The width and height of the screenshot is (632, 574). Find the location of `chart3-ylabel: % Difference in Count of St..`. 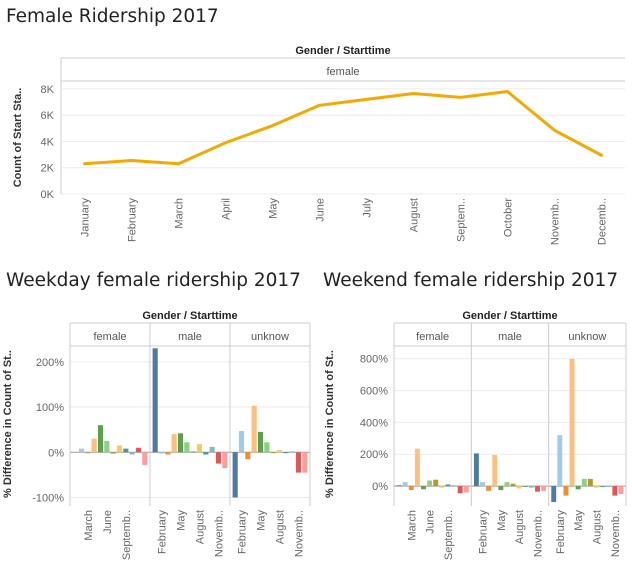

chart3-ylabel: % Difference in Count of St.. is located at coordinates (330, 424).